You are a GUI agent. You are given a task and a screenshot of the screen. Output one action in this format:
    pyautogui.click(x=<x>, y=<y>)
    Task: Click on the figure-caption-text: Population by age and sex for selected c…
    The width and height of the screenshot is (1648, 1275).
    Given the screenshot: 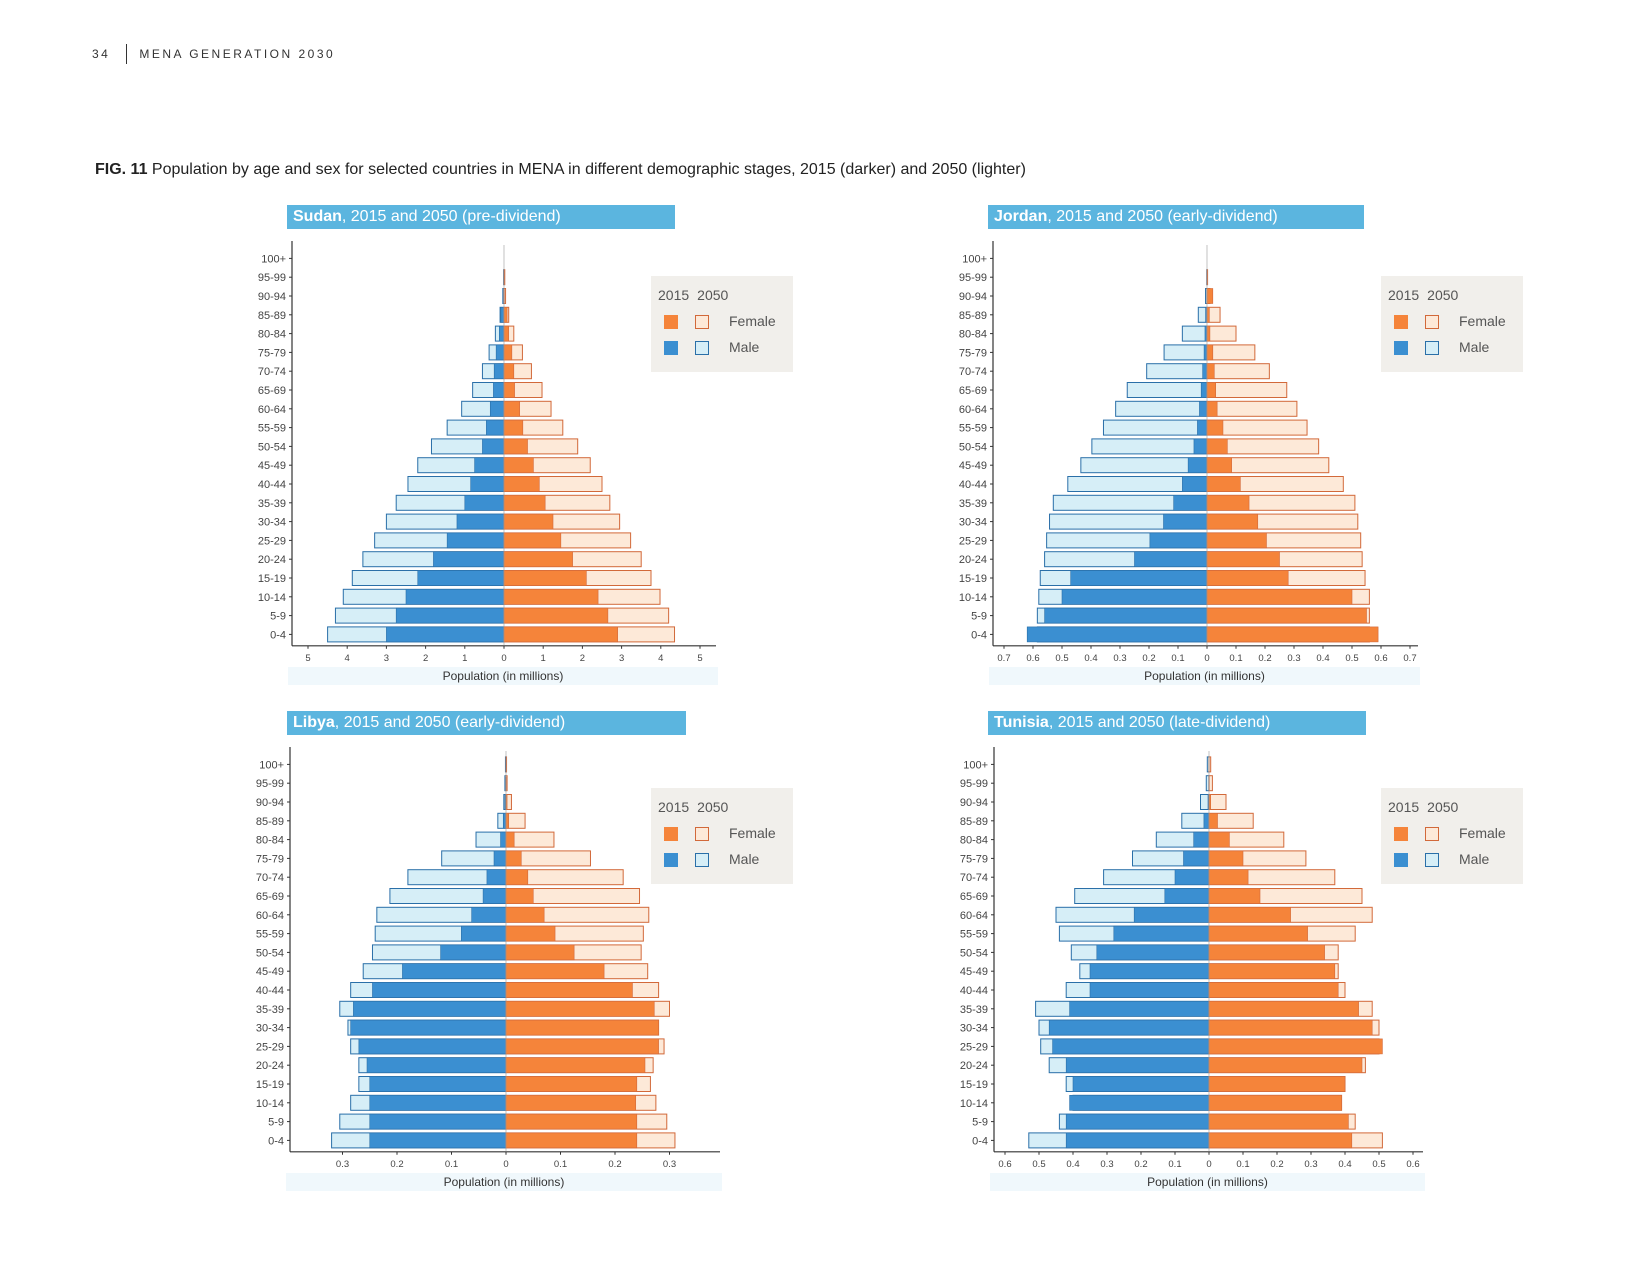 What is the action you would take?
    pyautogui.click(x=588, y=169)
    